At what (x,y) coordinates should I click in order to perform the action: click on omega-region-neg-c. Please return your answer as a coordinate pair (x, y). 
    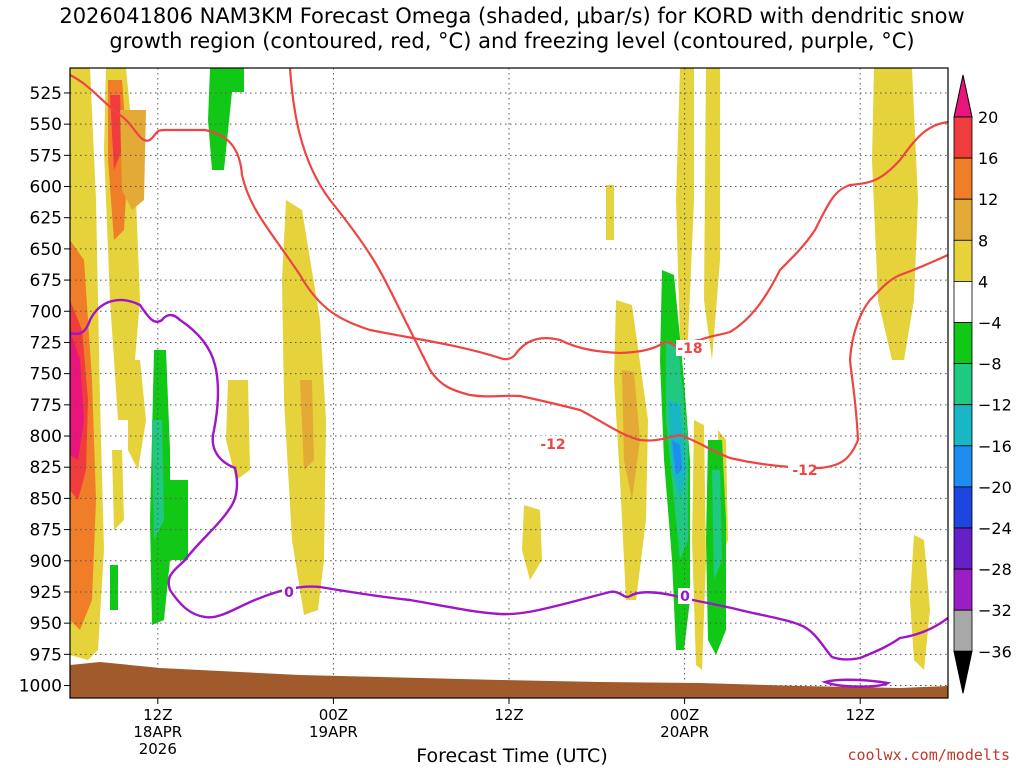
    Looking at the image, I should click on (114, 587).